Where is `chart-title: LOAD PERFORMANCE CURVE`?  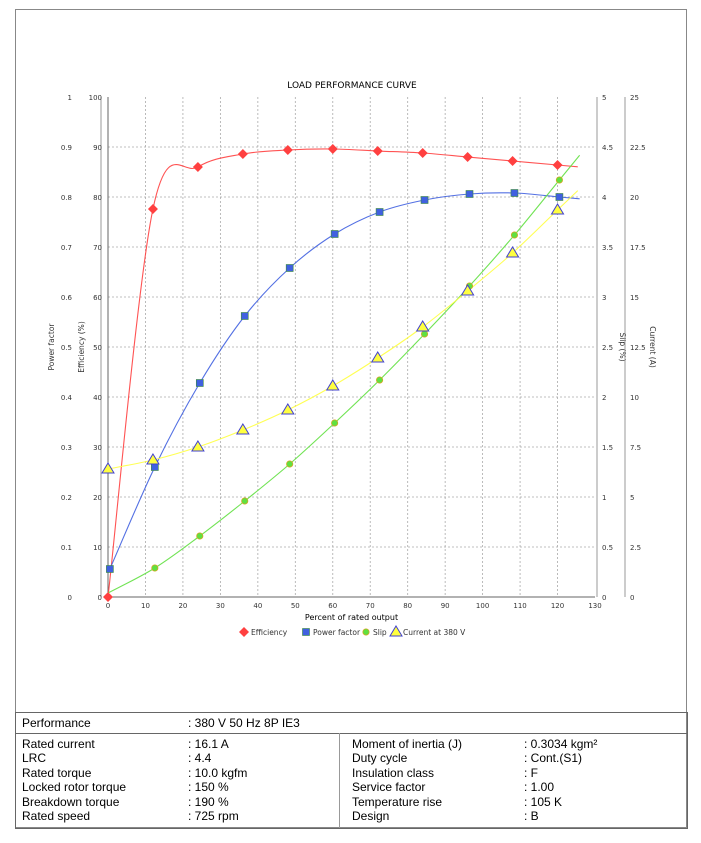
chart-title: LOAD PERFORMANCE CURVE is located at coordinates (352, 86).